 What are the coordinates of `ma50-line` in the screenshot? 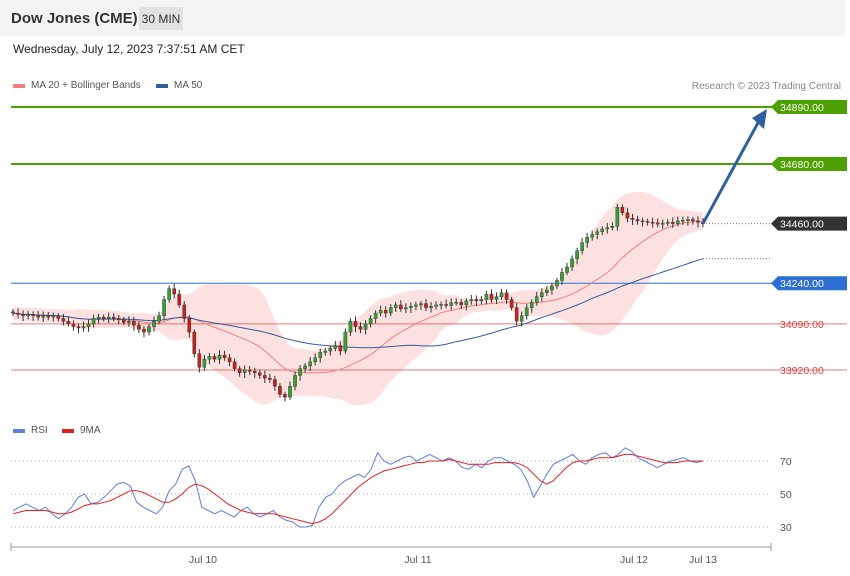 It's located at (358, 303).